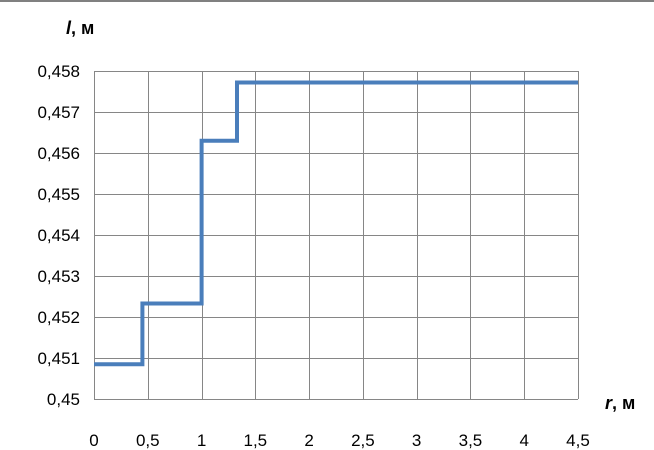  I want to click on x-tick-label: 2, so click(308, 440).